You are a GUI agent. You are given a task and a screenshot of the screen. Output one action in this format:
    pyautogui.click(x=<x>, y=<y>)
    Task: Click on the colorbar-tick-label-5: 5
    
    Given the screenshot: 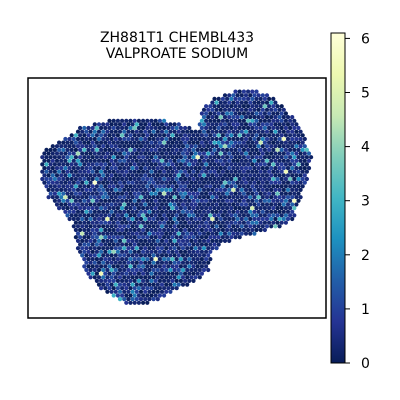 What is the action you would take?
    pyautogui.click(x=365, y=94)
    